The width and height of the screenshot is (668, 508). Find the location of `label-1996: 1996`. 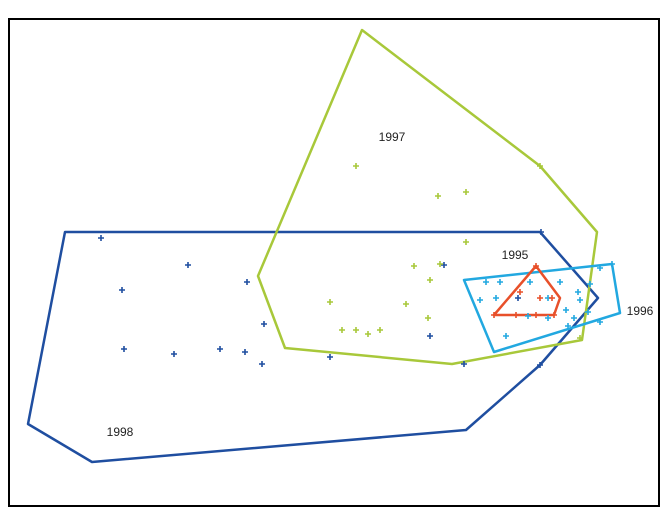

label-1996: 1996 is located at coordinates (640, 311).